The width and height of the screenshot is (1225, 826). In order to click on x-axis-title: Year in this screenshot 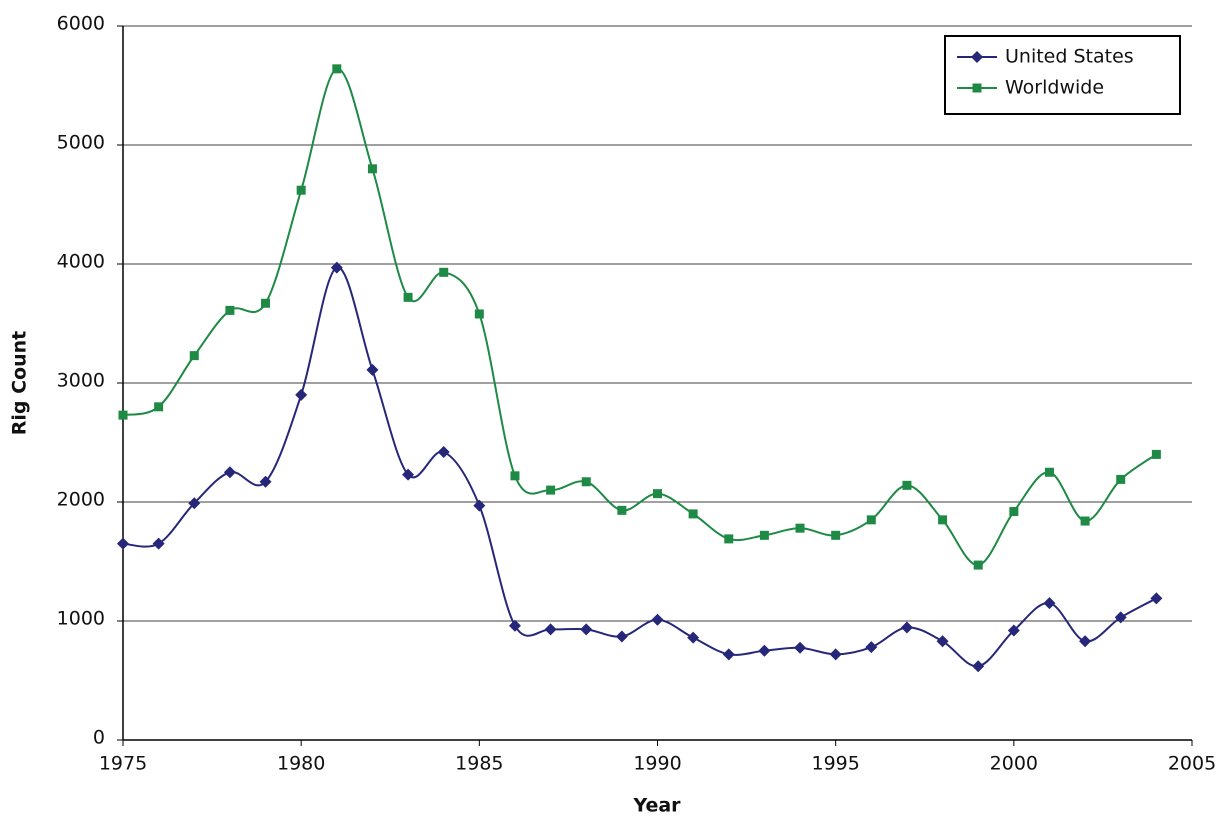, I will do `click(656, 806)`.